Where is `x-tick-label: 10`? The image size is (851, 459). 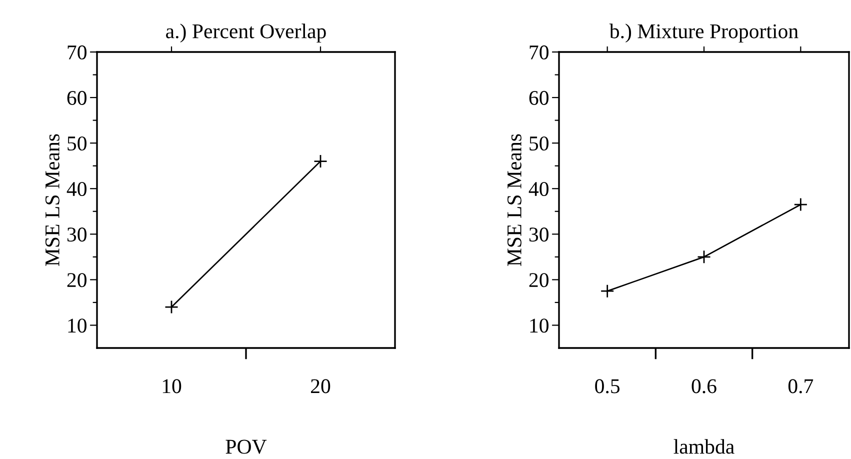
x-tick-label: 10 is located at coordinates (172, 386).